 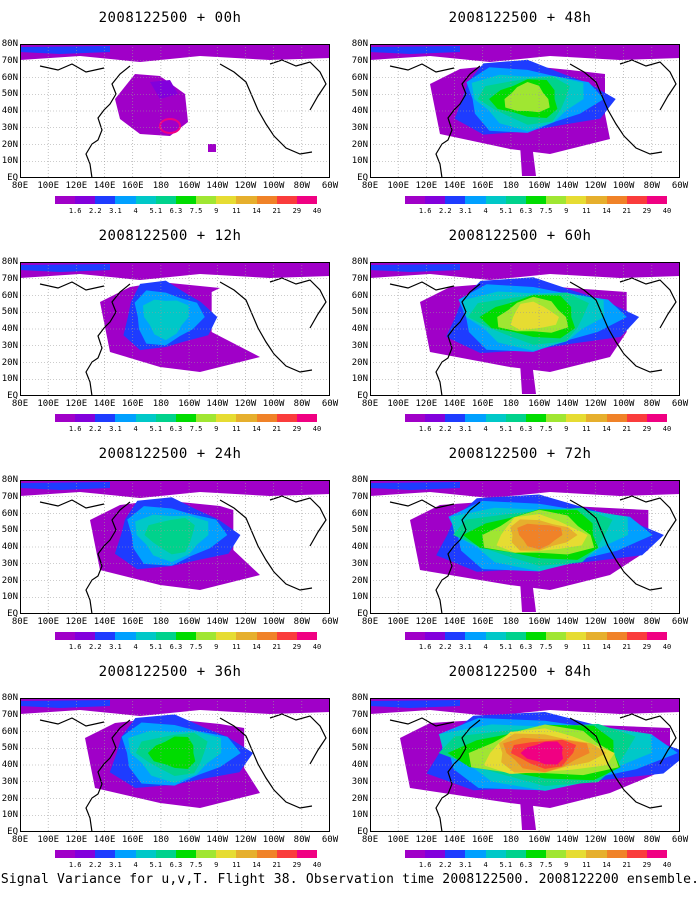 What do you see at coordinates (623, 404) in the screenshot?
I see `lon-tick-label: 100W` at bounding box center [623, 404].